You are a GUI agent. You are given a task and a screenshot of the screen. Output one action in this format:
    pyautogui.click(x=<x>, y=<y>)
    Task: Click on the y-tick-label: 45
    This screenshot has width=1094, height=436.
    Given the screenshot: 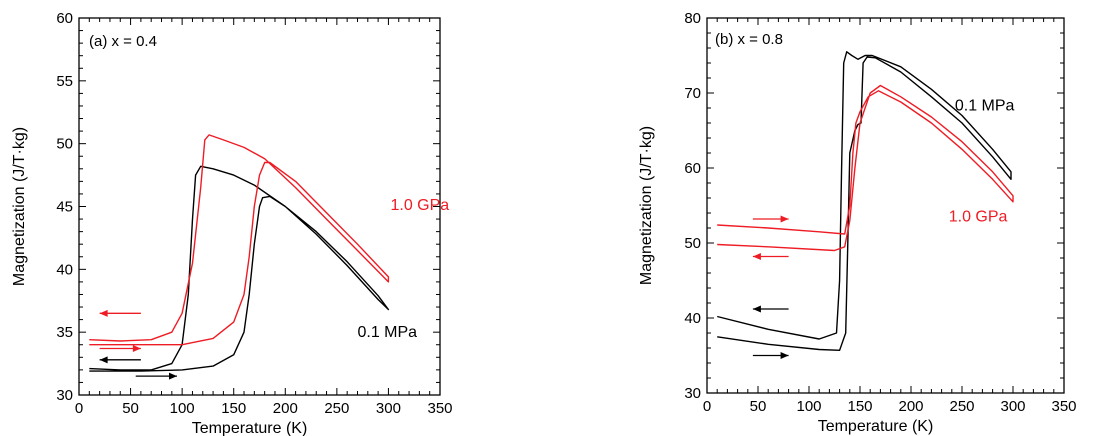 What is the action you would take?
    pyautogui.click(x=64, y=207)
    